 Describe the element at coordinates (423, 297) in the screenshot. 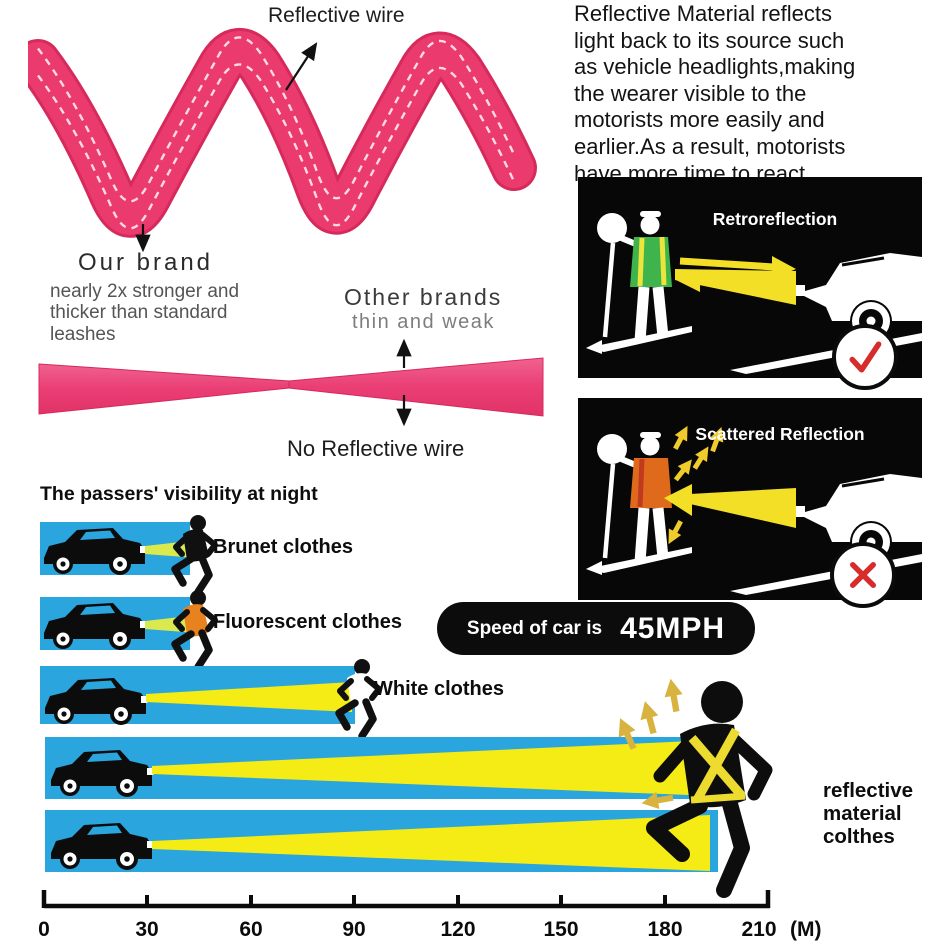

I see `other-brands-title: Other brands` at that location.